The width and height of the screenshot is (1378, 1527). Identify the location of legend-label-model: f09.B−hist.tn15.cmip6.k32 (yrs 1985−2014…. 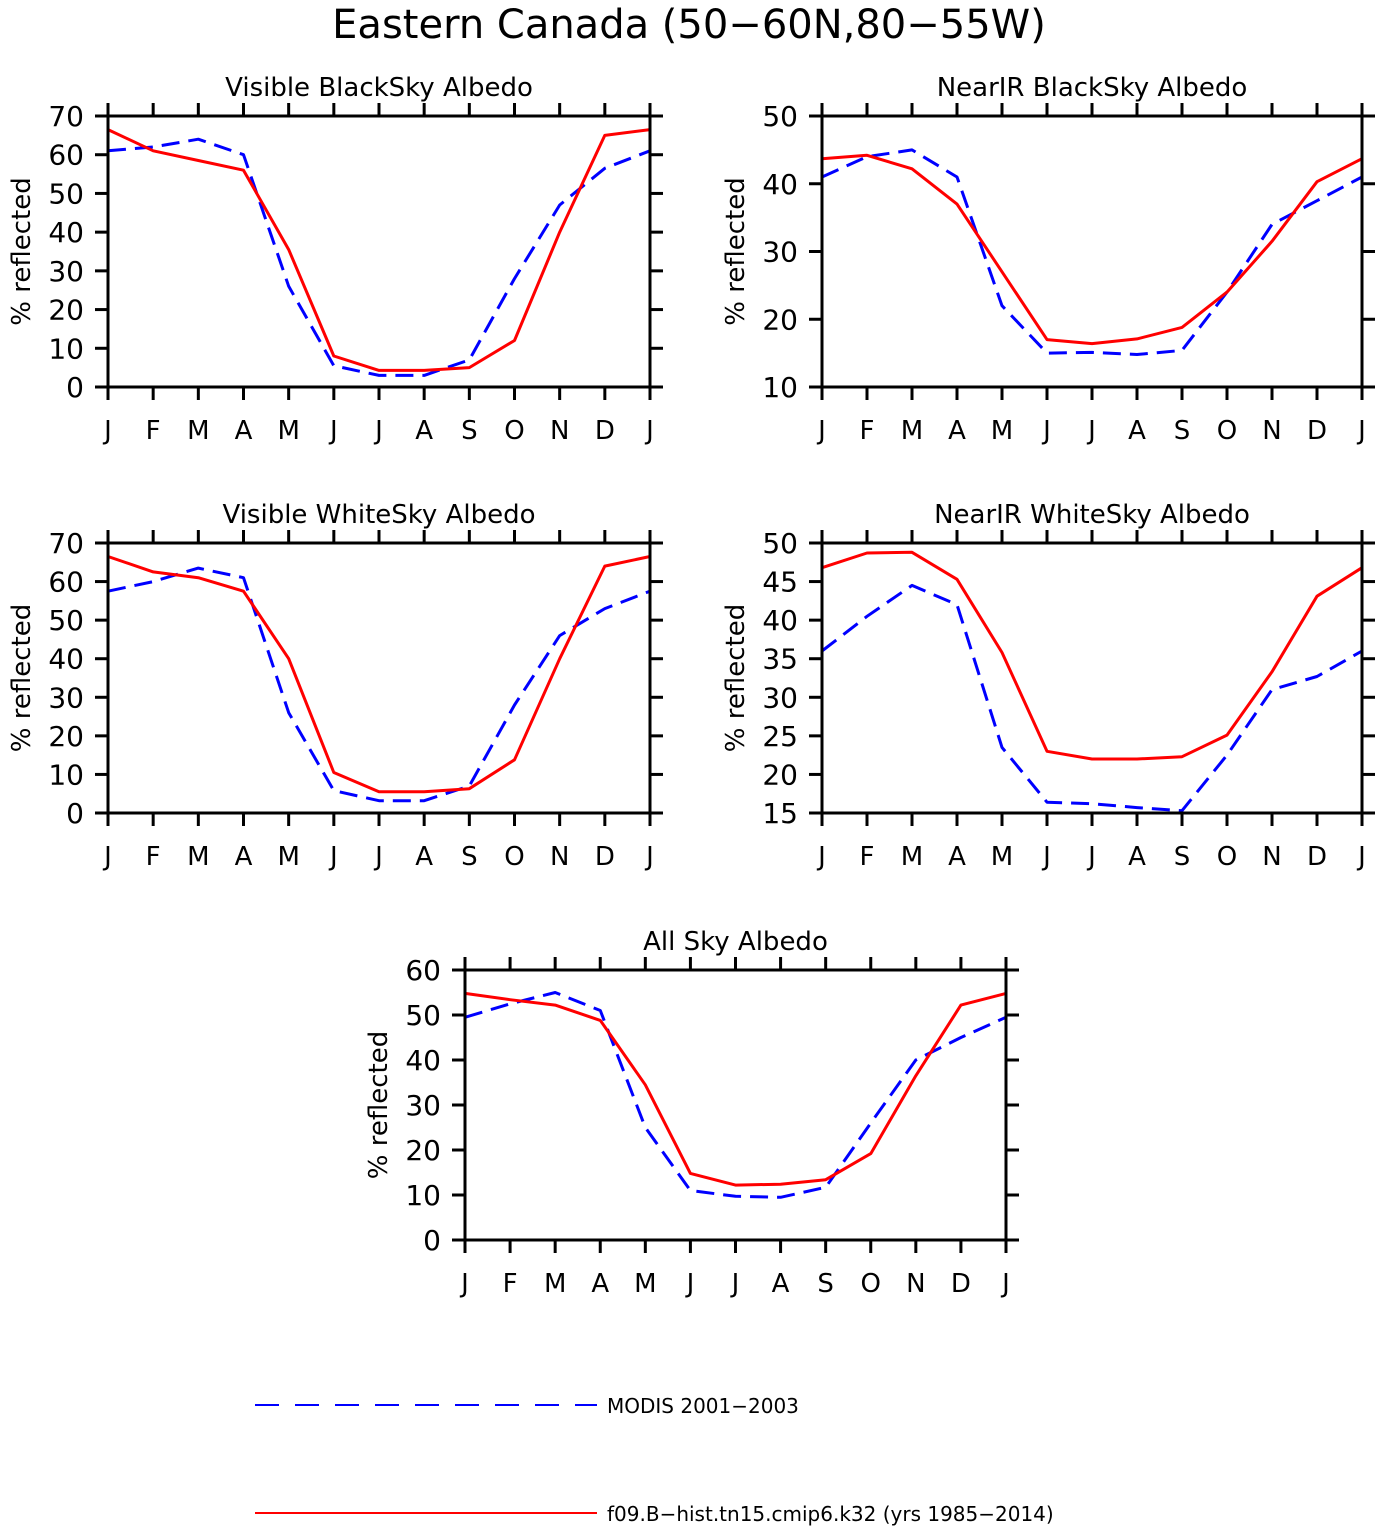
(830, 1514).